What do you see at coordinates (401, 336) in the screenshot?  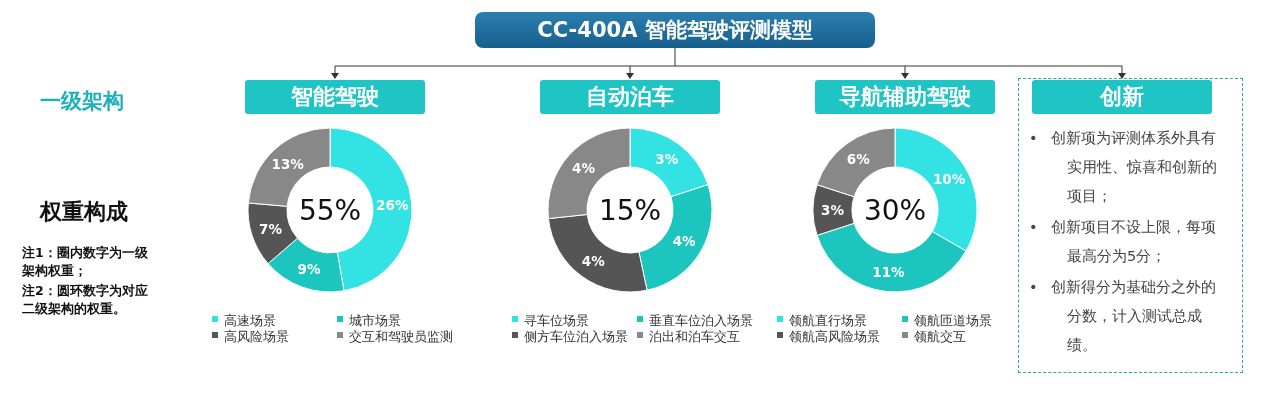 I see `legend-label: 交互和驾驶员监测` at bounding box center [401, 336].